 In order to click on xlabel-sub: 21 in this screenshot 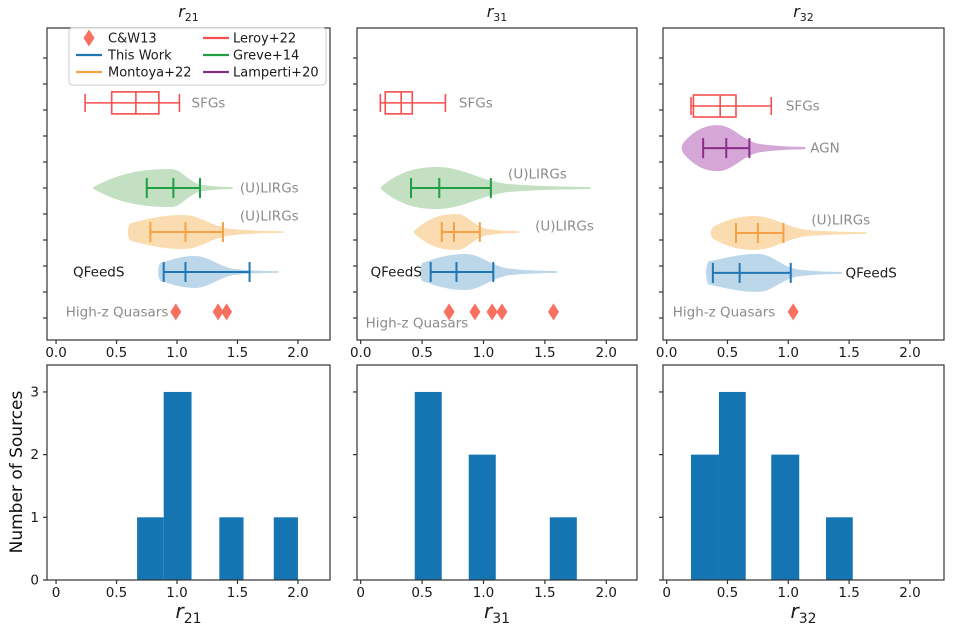, I will do `click(192, 619)`.